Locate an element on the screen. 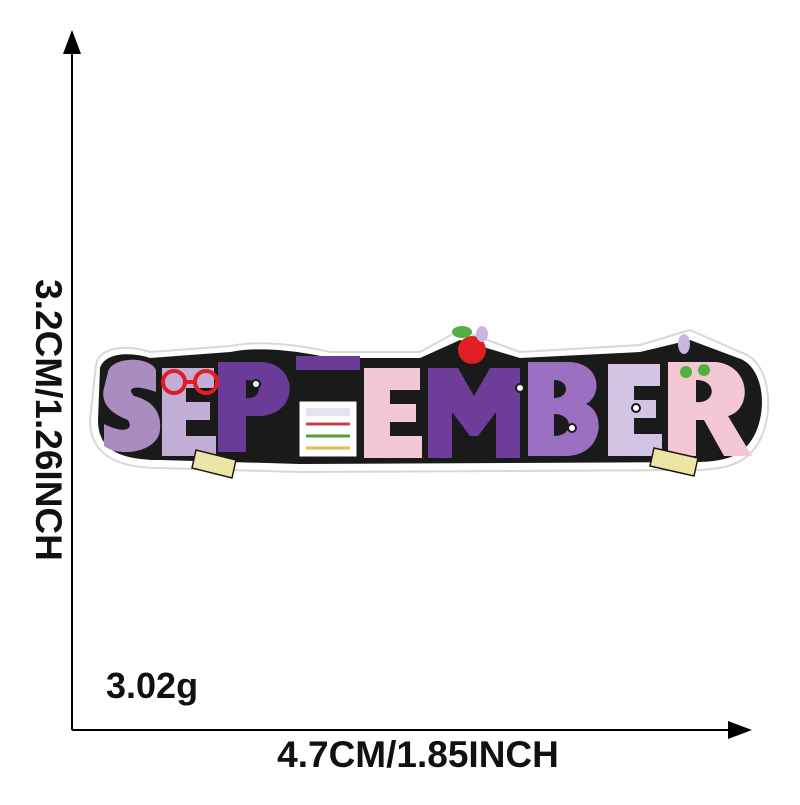  apple is located at coordinates (470, 345).